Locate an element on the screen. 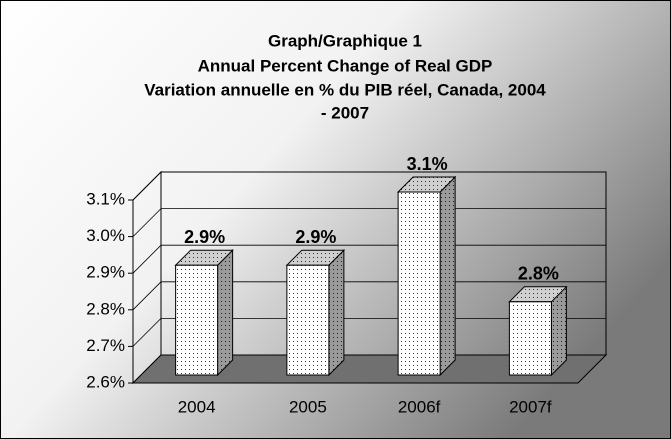 This screenshot has width=671, height=439. x-tick-label: 2005 is located at coordinates (308, 406).